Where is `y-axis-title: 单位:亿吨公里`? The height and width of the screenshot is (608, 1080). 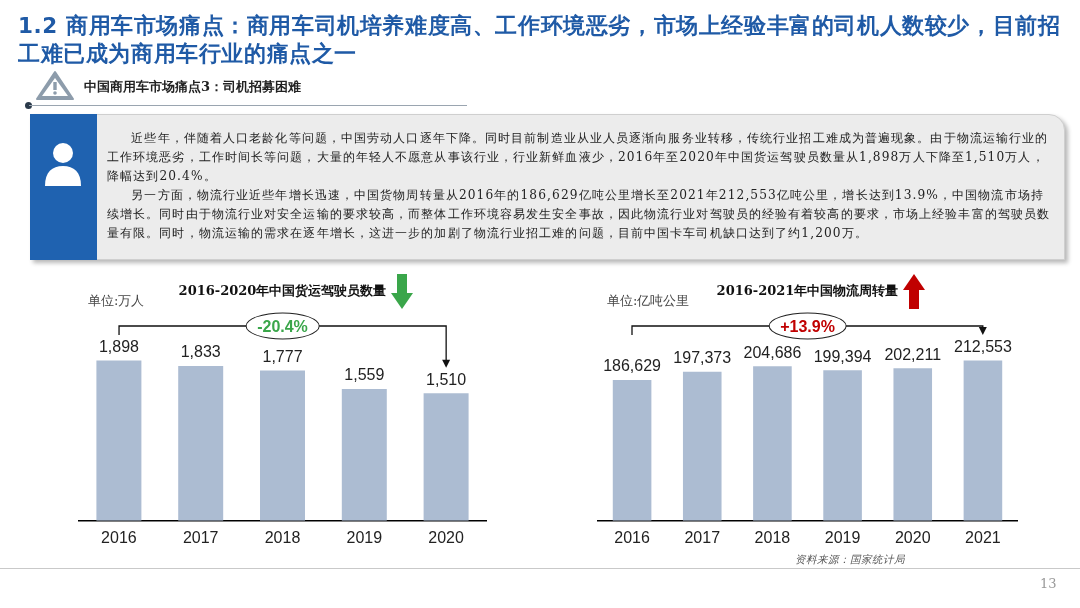 y-axis-title: 单位:亿吨公里 is located at coordinates (648, 301).